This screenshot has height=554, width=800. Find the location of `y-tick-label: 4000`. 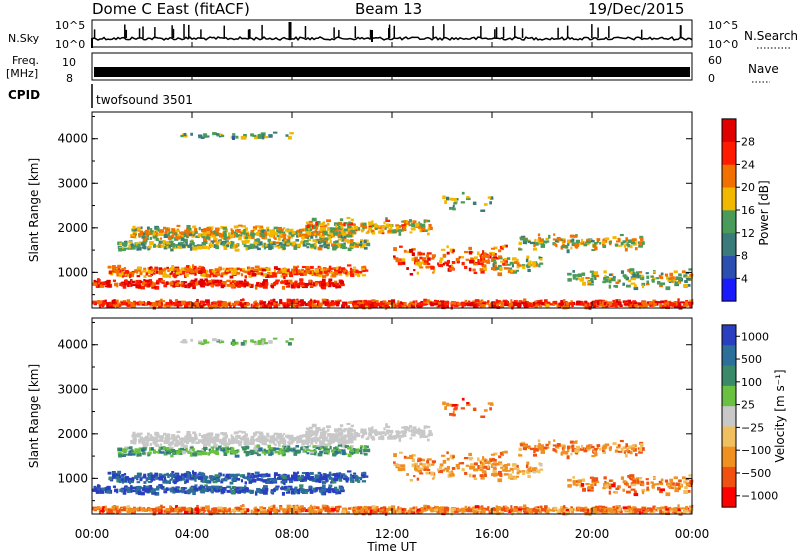

y-tick-label: 4000 is located at coordinates (72, 139).